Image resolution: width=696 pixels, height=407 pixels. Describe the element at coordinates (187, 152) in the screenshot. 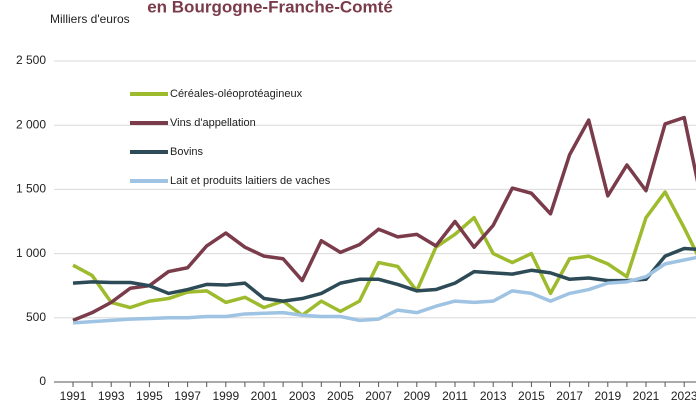

I see `legend-label: Bovins` at that location.